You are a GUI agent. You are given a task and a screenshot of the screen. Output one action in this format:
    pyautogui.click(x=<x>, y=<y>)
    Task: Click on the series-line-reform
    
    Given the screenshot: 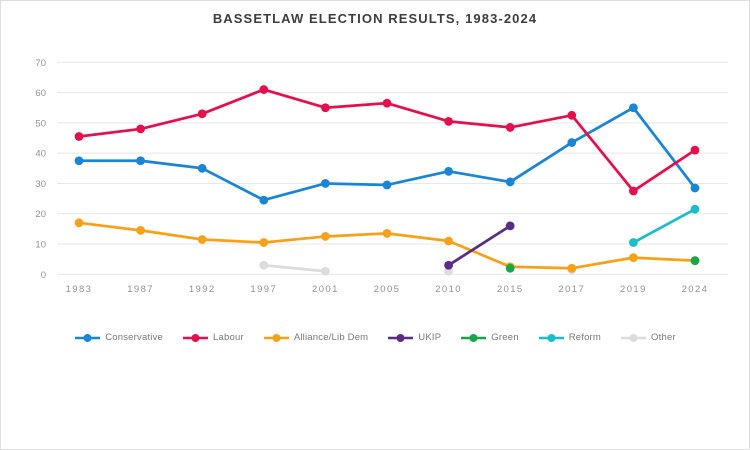 What is the action you would take?
    pyautogui.click(x=664, y=225)
    